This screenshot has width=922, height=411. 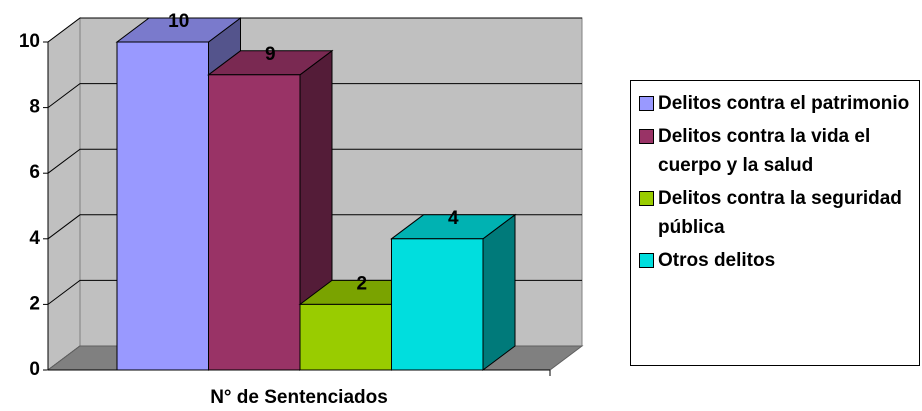 I want to click on y-tick-label: 2, so click(x=34, y=303).